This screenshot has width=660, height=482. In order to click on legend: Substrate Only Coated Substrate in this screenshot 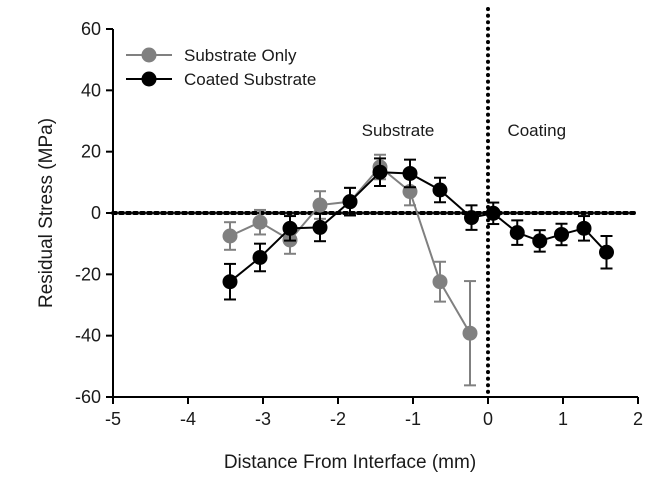, I will do `click(221, 67)`.